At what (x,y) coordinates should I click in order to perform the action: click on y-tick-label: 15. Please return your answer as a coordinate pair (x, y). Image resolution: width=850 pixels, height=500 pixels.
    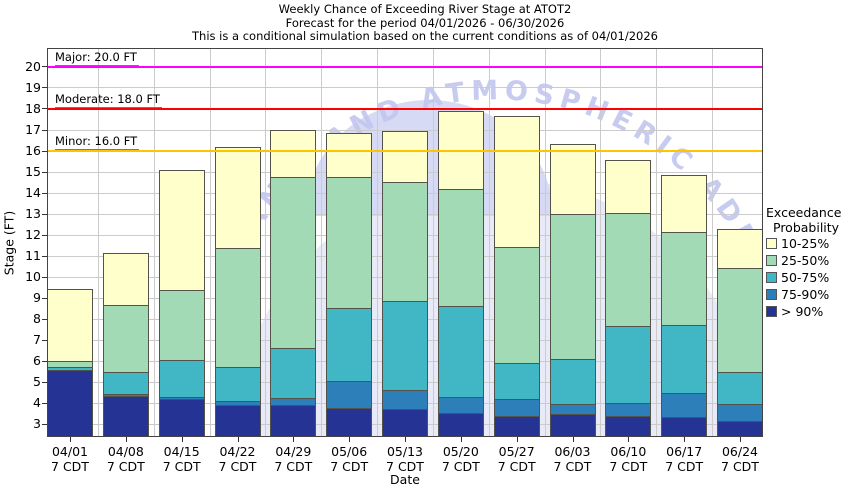
    Looking at the image, I should click on (33, 172).